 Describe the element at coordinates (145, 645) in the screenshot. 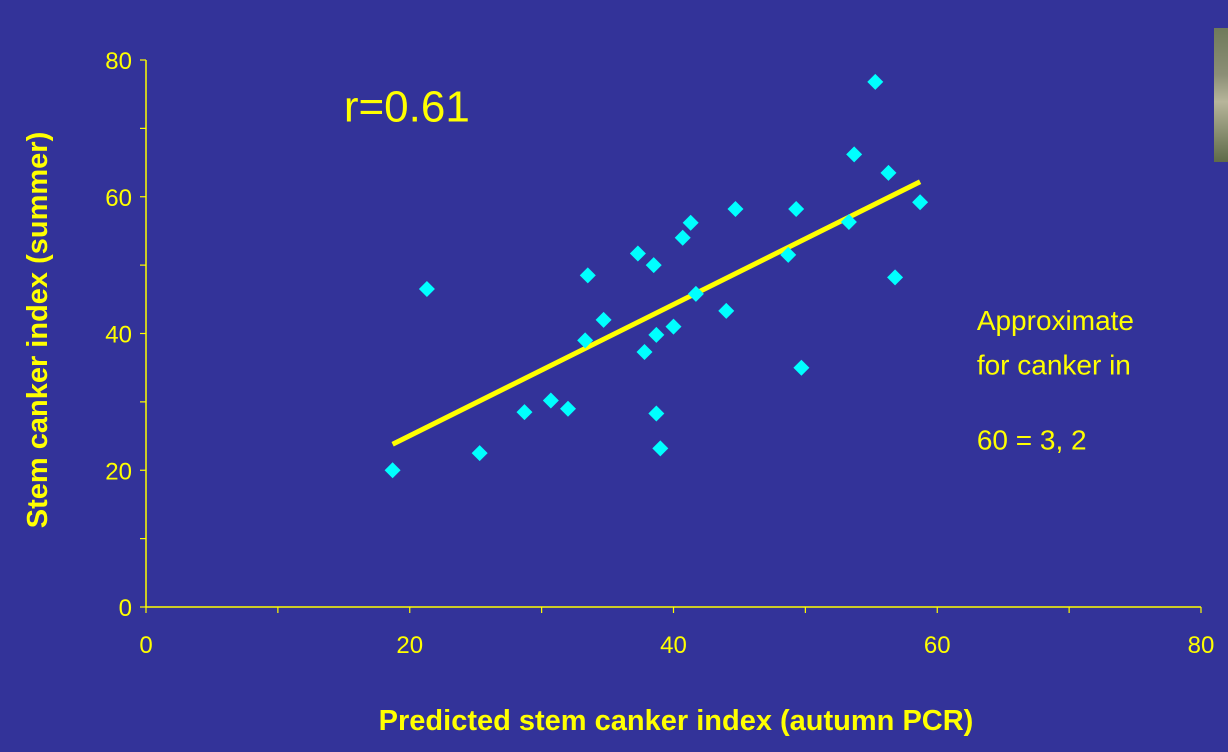

I see `x-tick-label: 0` at that location.